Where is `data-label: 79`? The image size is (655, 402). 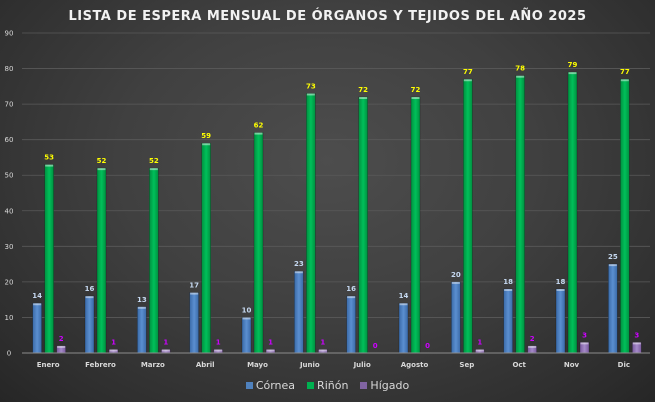
data-label: 79 is located at coordinates (573, 65).